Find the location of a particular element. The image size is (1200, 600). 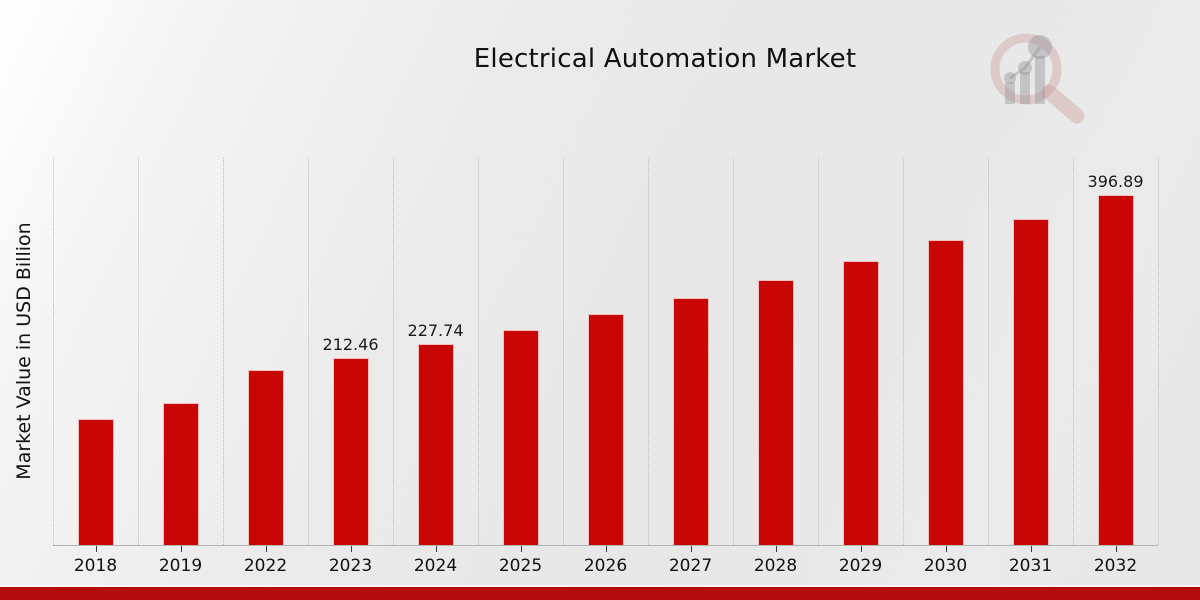

magnifier-icon is located at coordinates (1037, 78).